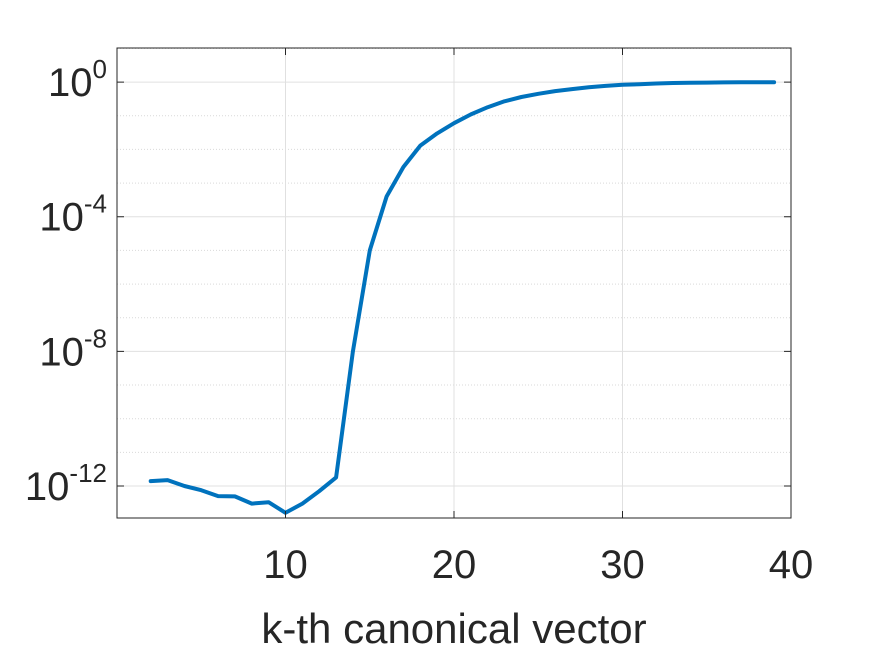 The height and width of the screenshot is (656, 875). Describe the element at coordinates (454, 565) in the screenshot. I see `x-tick-label: 20` at that location.